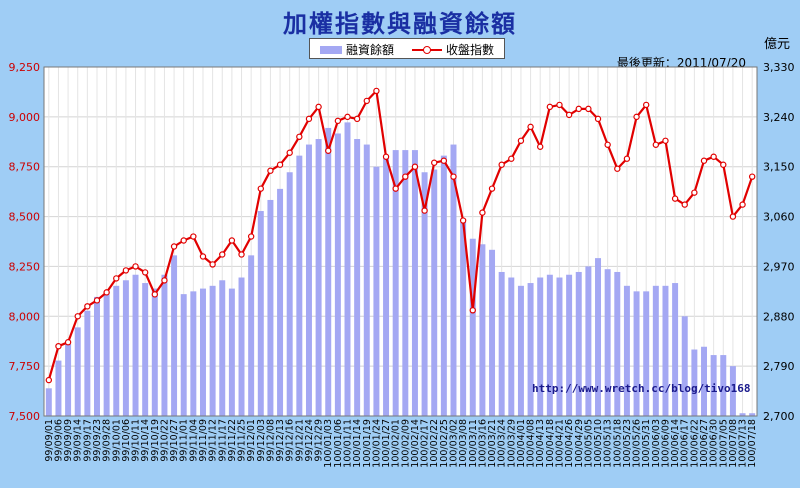 This screenshot has width=800, height=488. I want to click on x-tick-label: 99/12/08, so click(270, 440).